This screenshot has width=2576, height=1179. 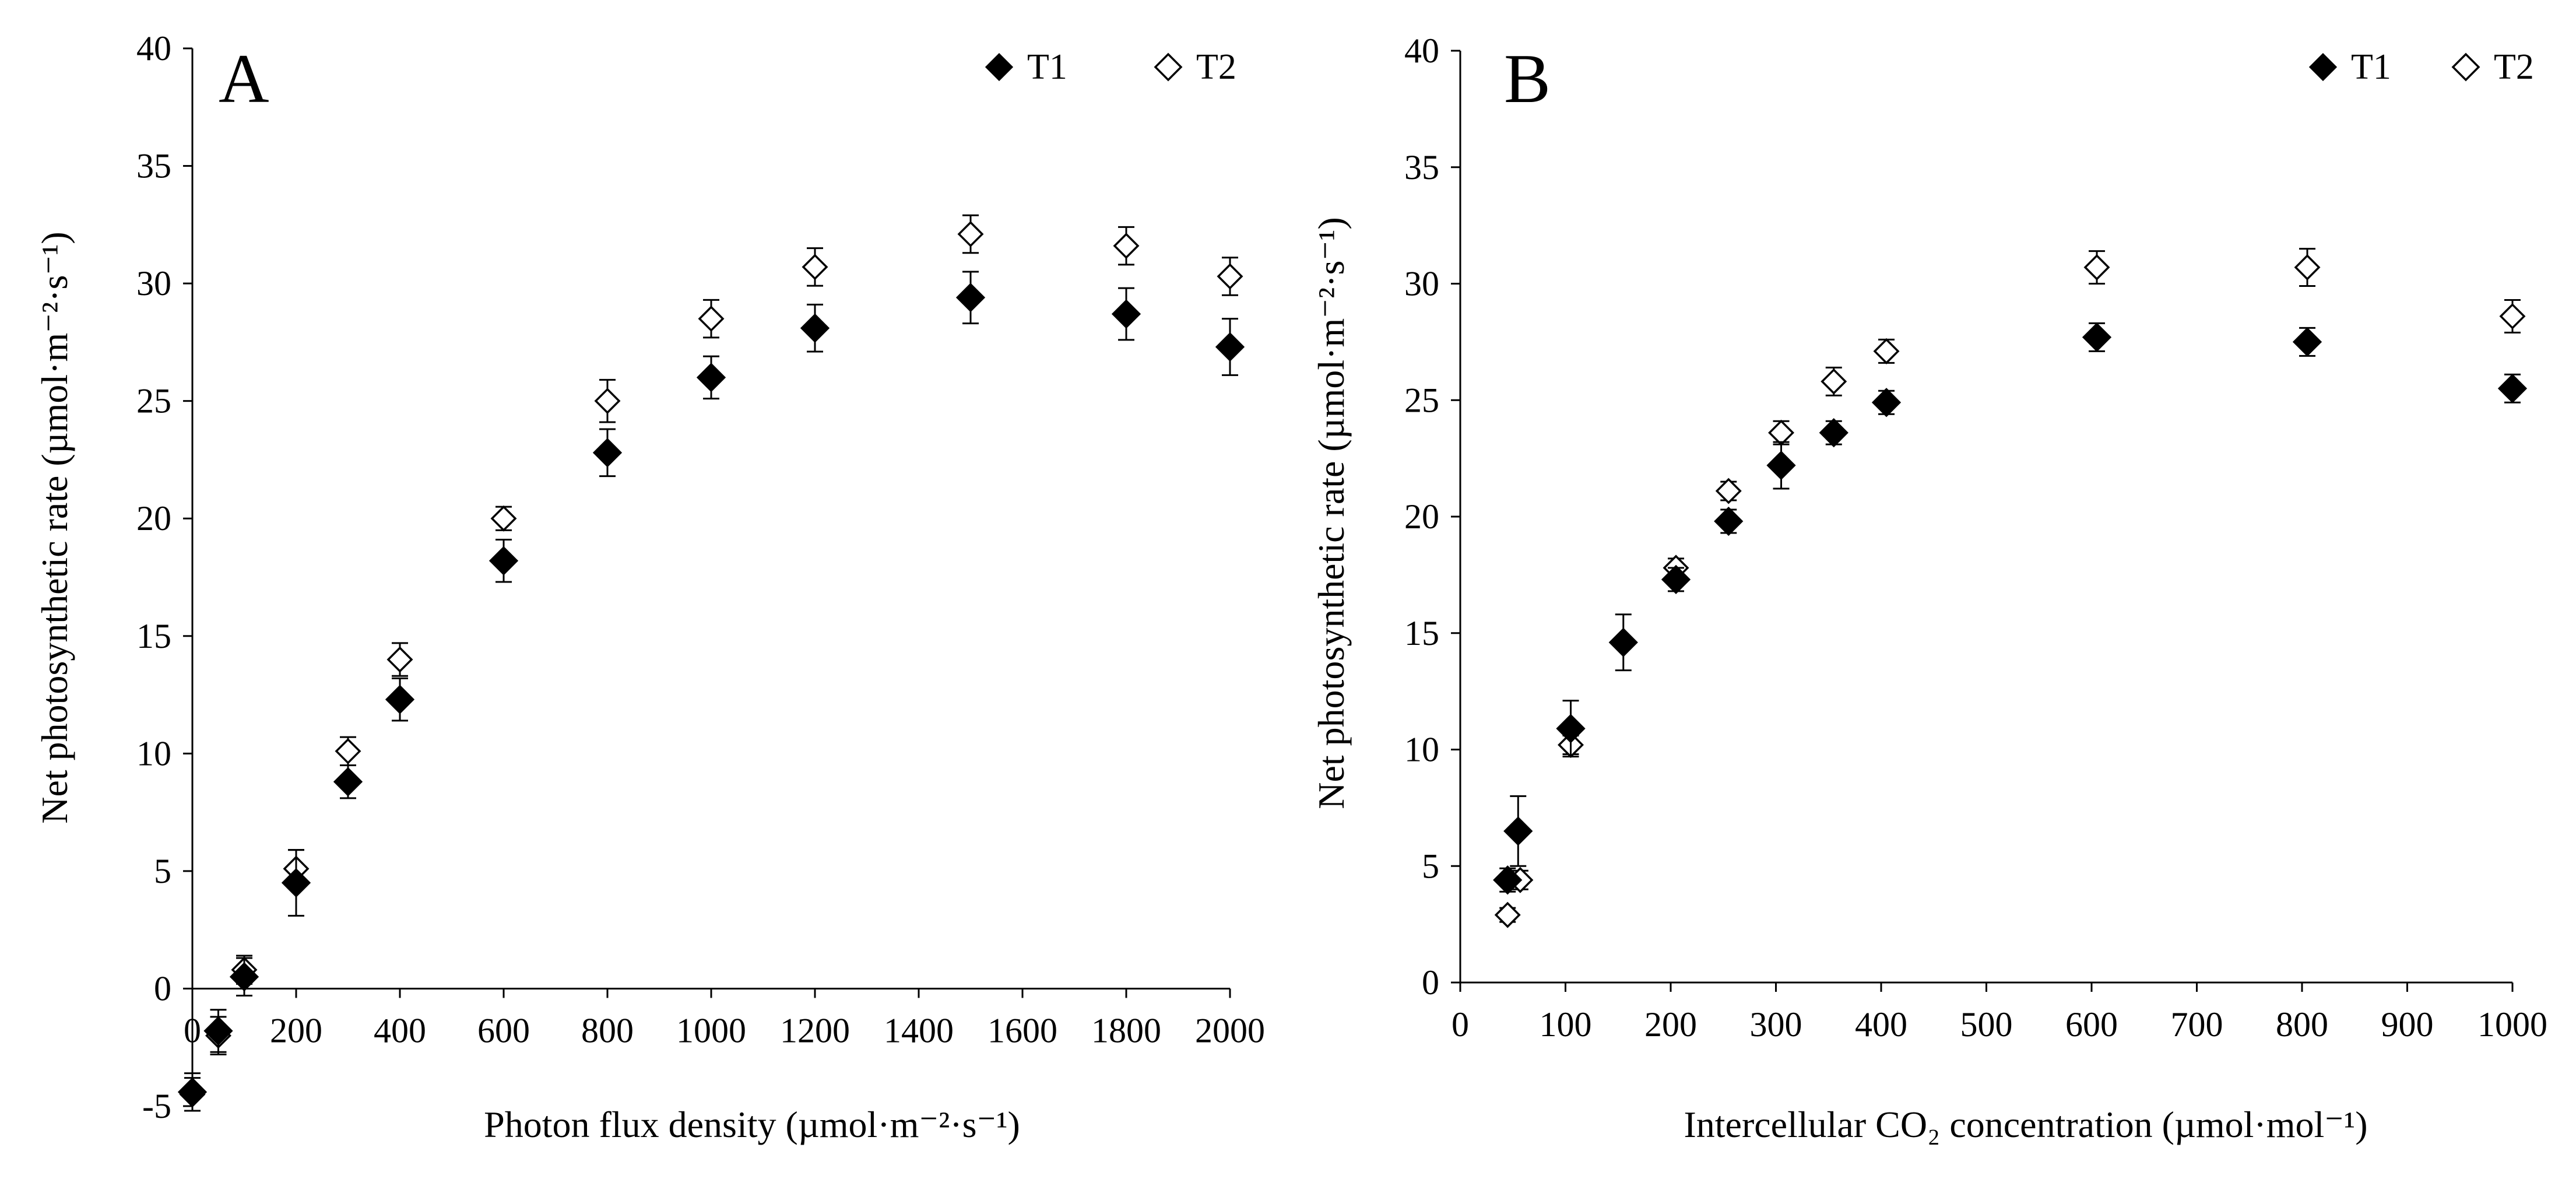 I want to click on panel-b-x-tick-label: 0, so click(x=1460, y=1024).